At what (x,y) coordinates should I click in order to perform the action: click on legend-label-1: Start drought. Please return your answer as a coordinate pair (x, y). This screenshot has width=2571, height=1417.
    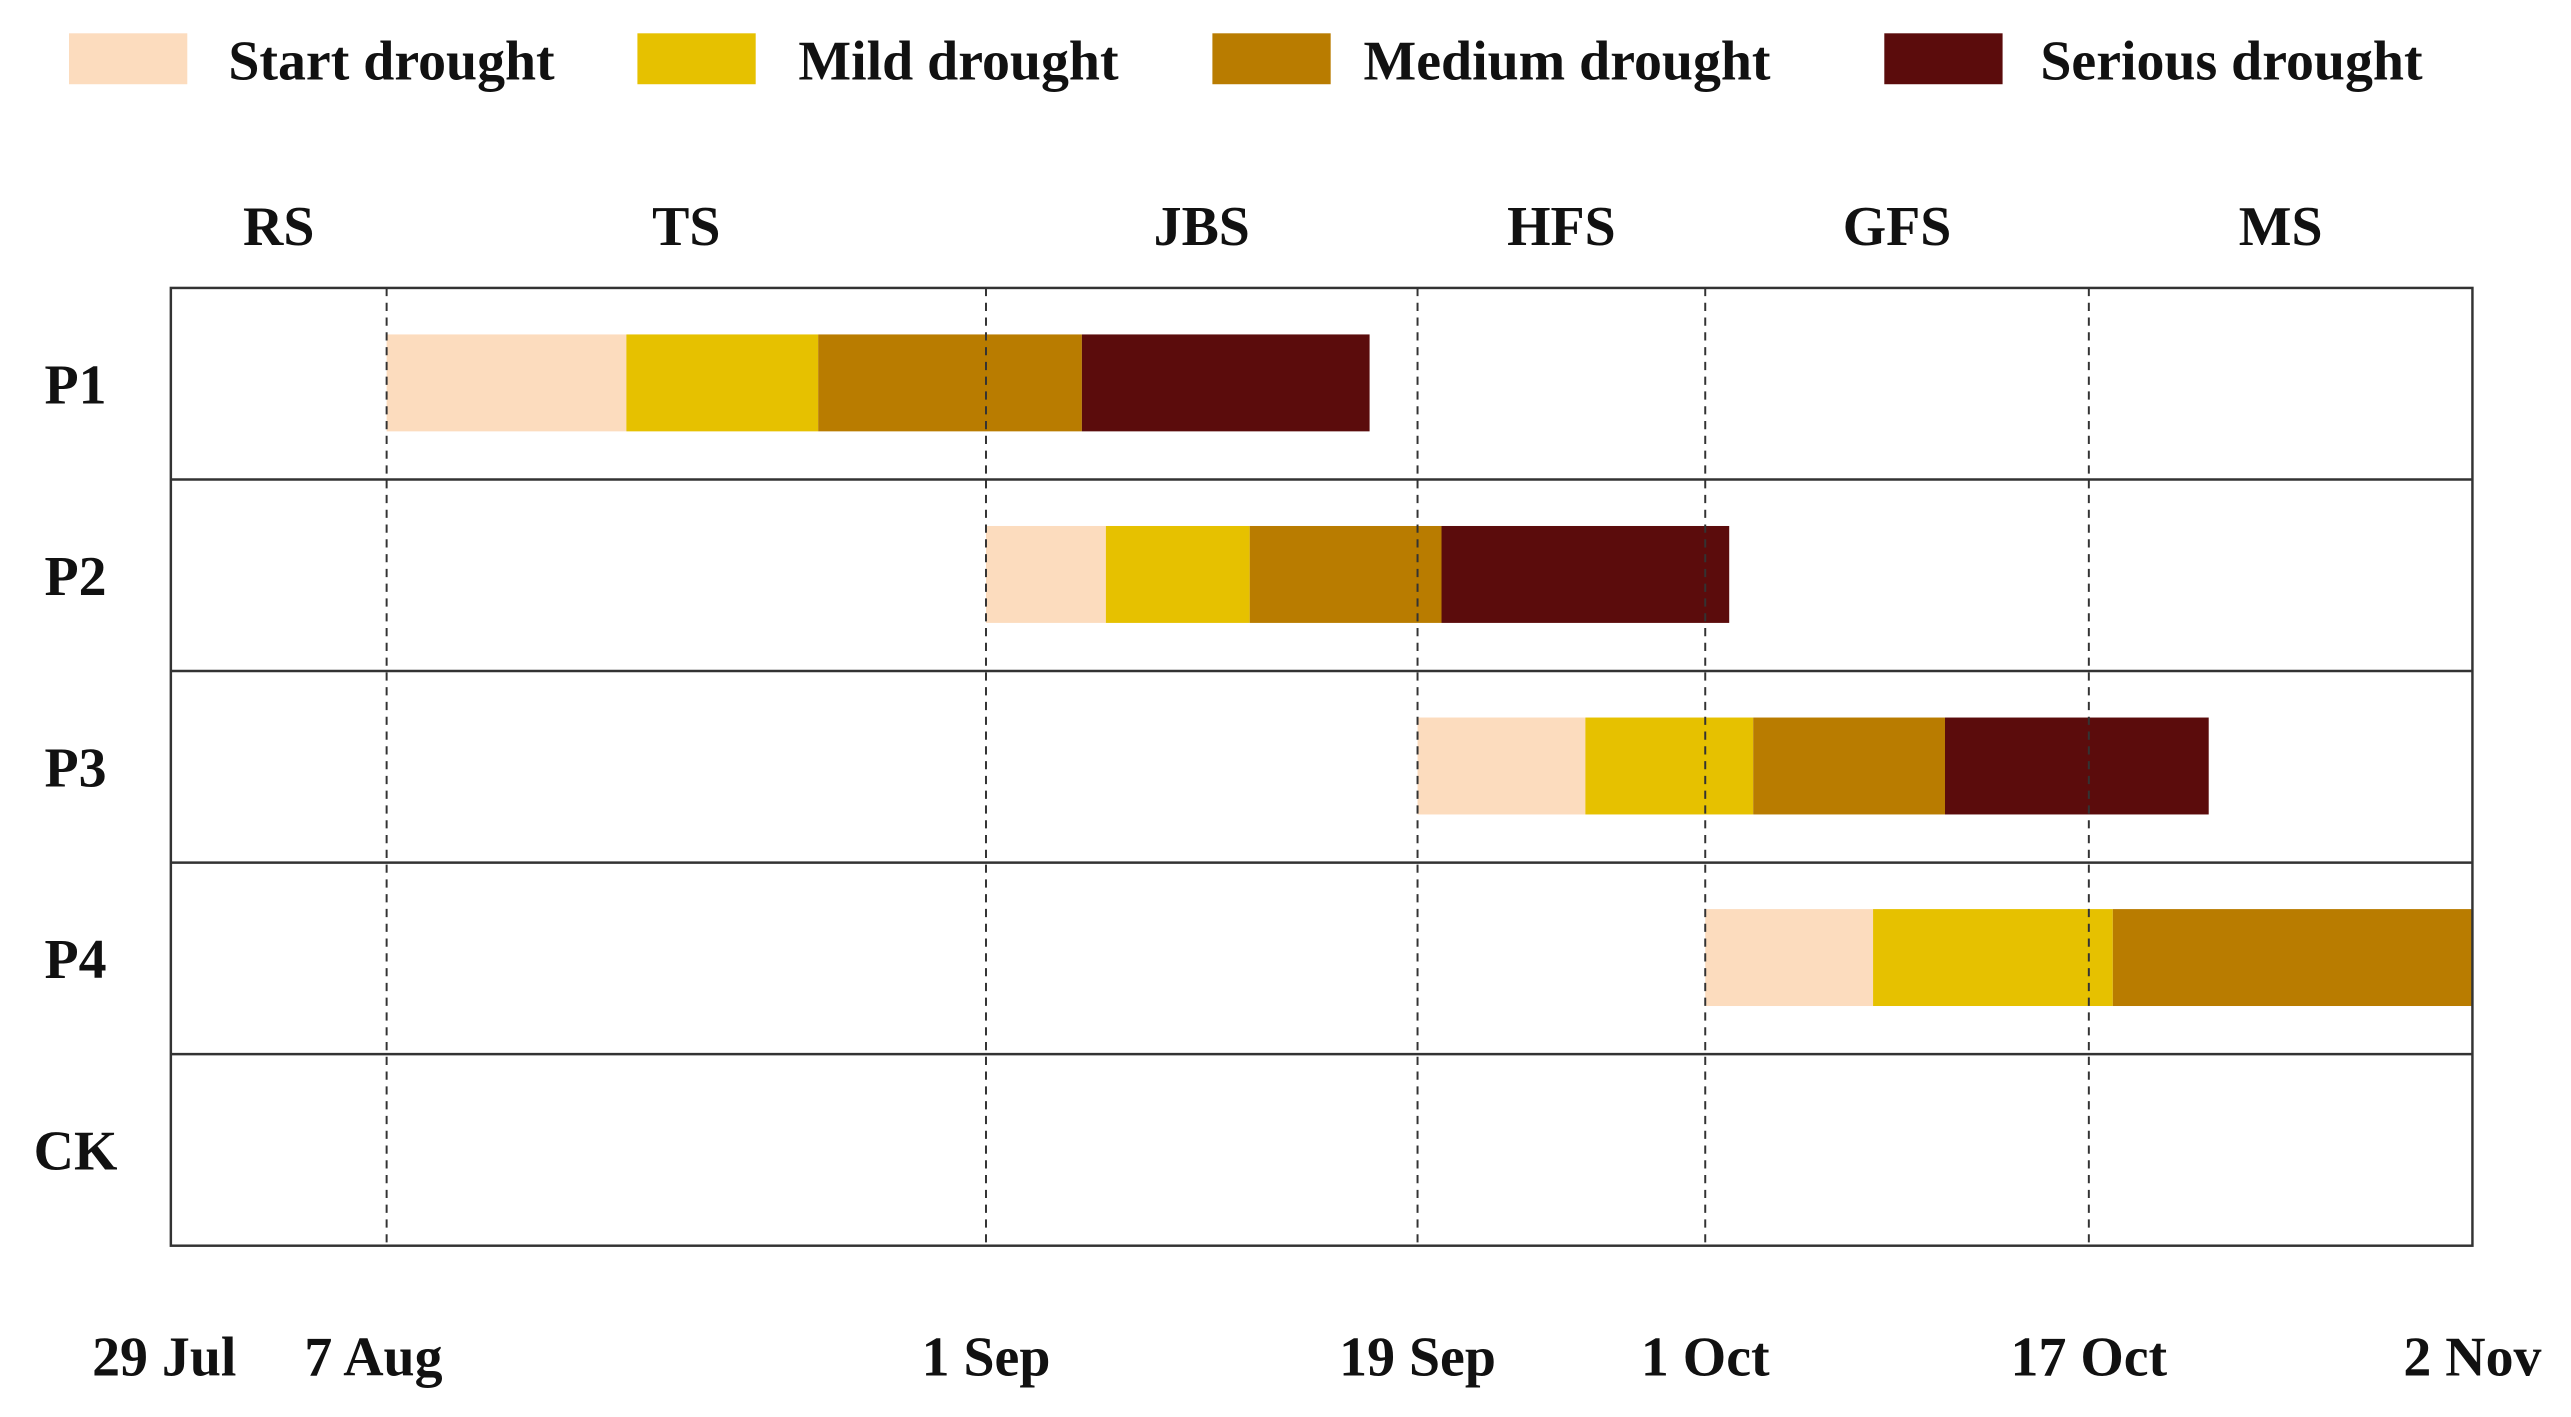
    Looking at the image, I should click on (391, 61).